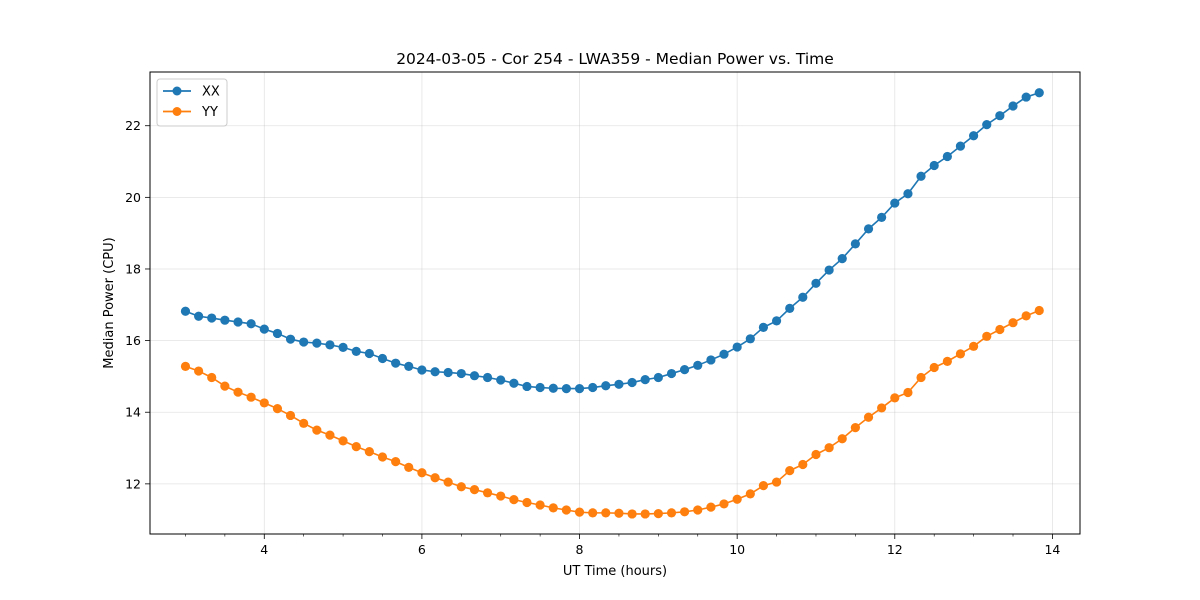  What do you see at coordinates (109, 302) in the screenshot?
I see `y-axis-label: Median Power (CPU)` at bounding box center [109, 302].